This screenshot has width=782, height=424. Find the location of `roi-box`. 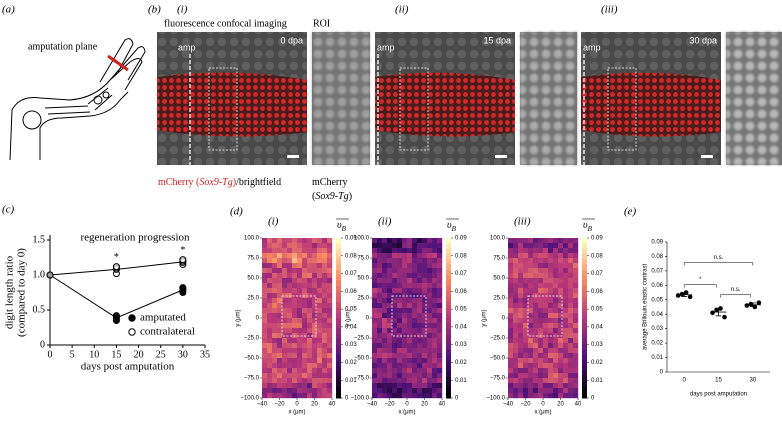

roi-box is located at coordinates (223, 109).